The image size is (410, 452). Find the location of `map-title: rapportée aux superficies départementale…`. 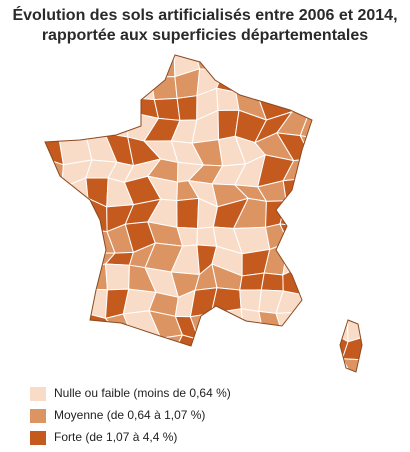

map-title: rapportée aux superficies départementale… is located at coordinates (205, 35).